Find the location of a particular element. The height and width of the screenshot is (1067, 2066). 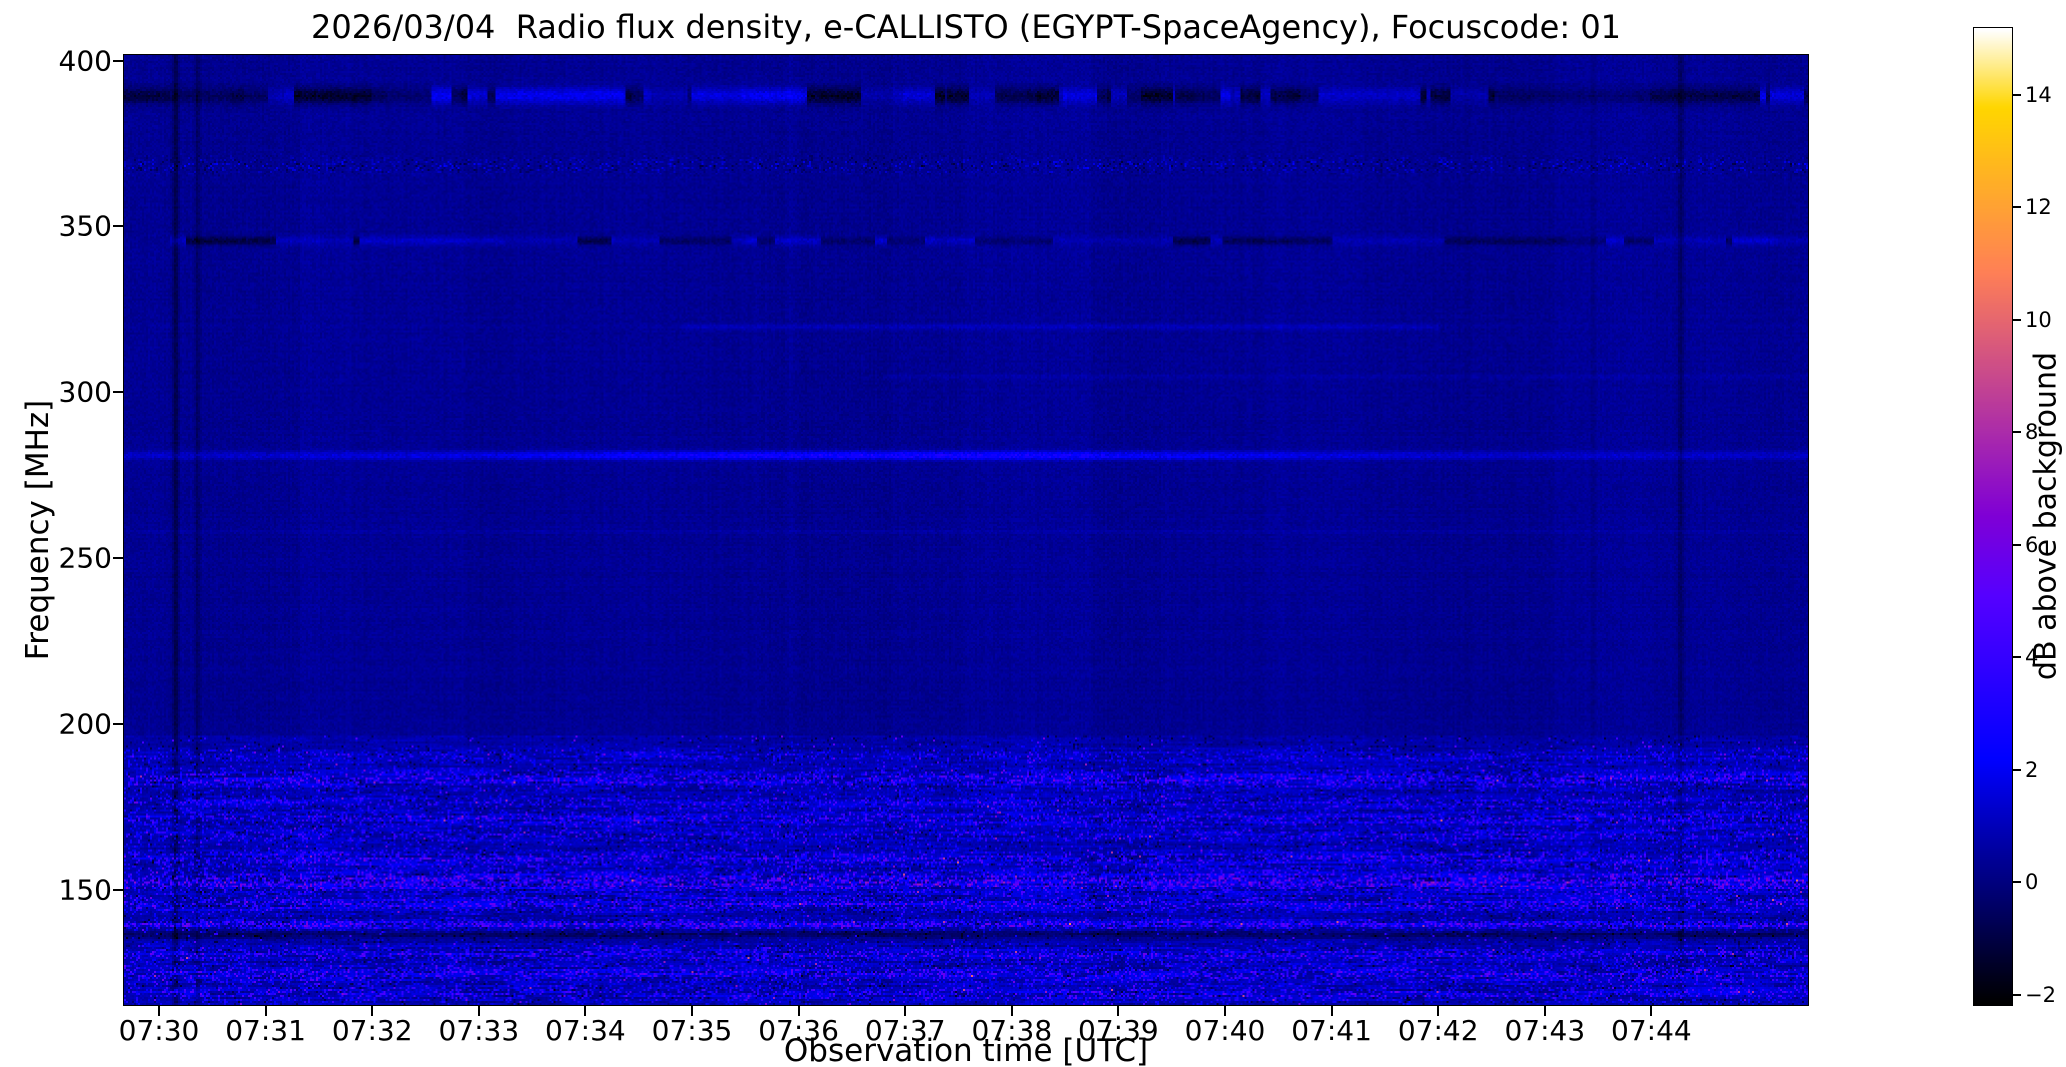

colorbar-tick-label: 4 is located at coordinates (2032, 657).